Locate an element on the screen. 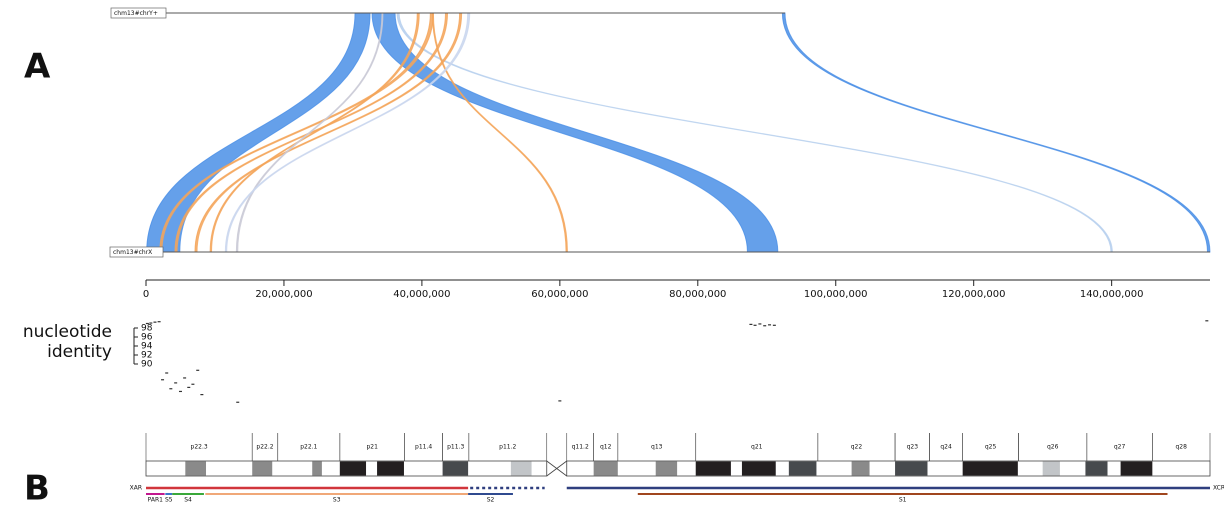  stratum-label: S2 is located at coordinates (491, 500).